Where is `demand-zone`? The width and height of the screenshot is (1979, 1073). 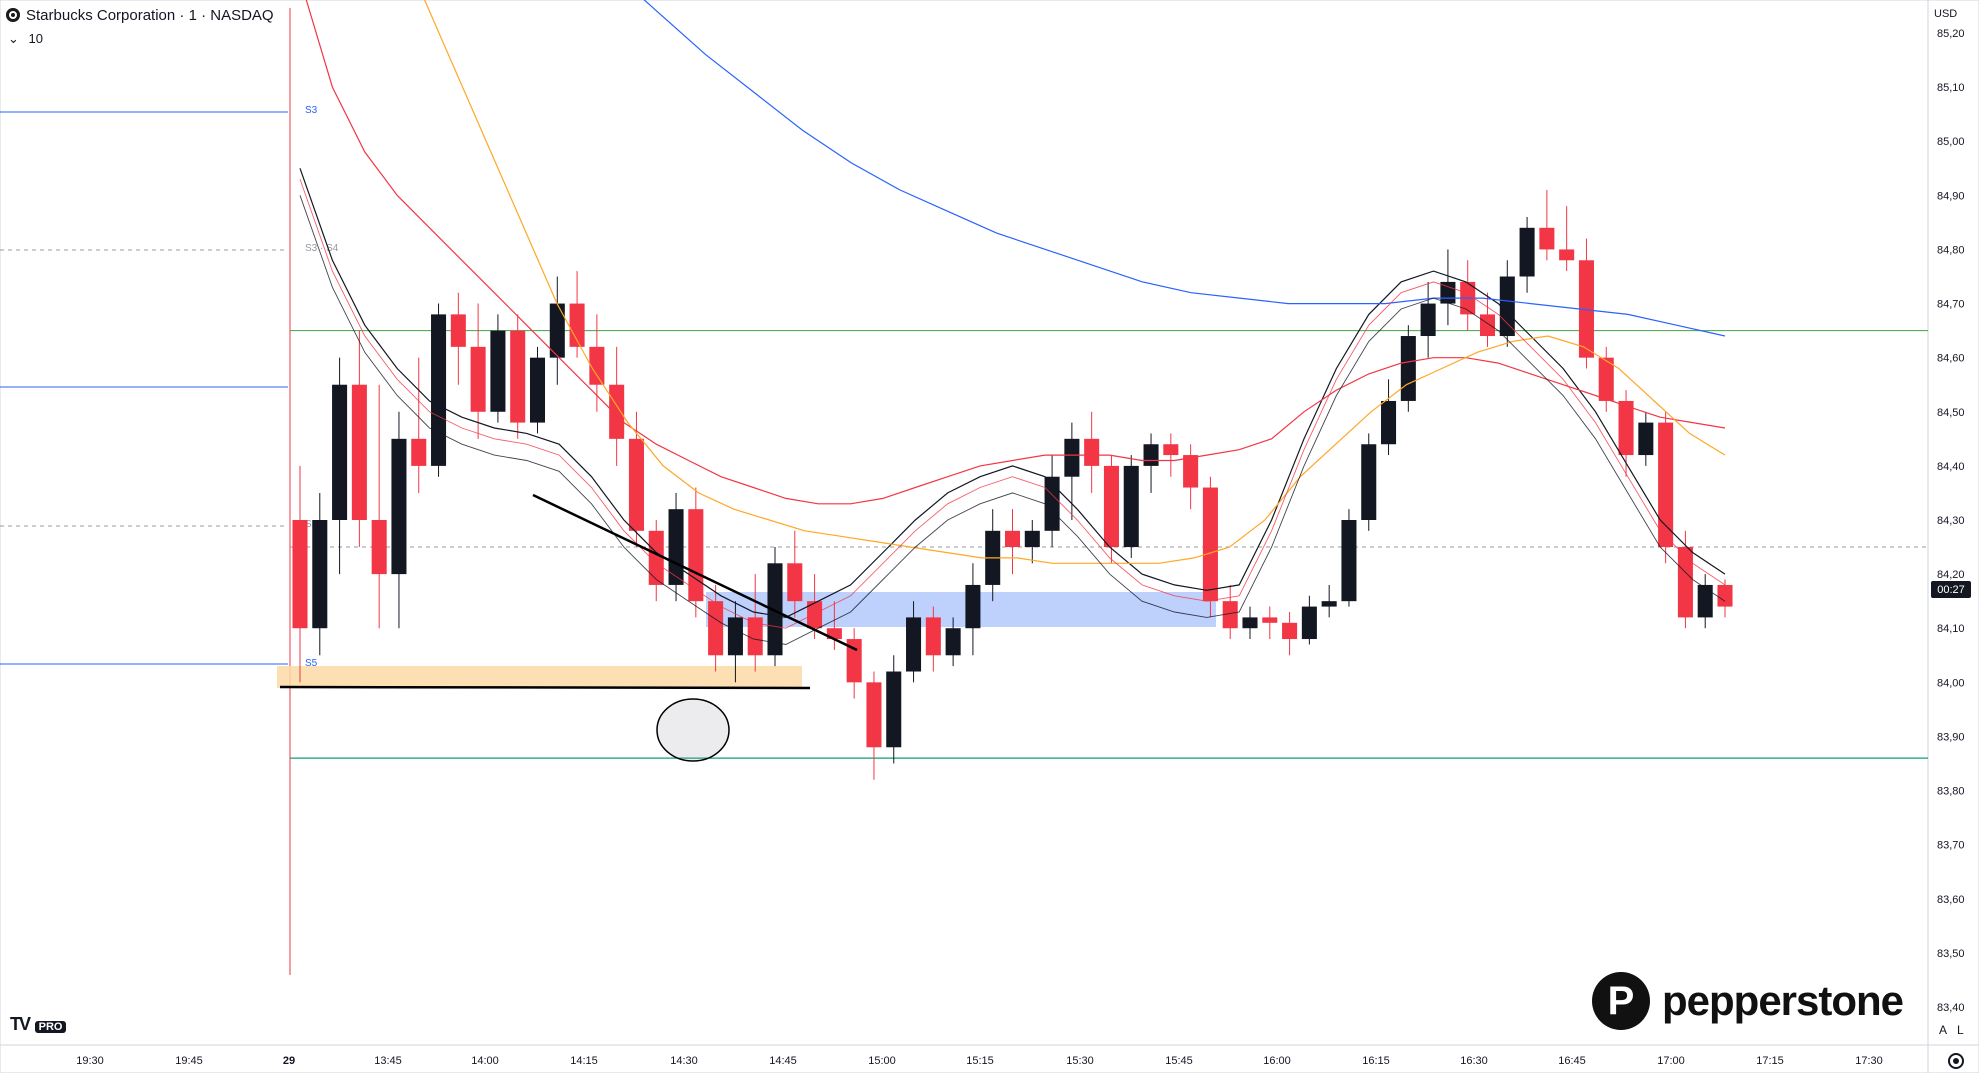
demand-zone is located at coordinates (539, 677).